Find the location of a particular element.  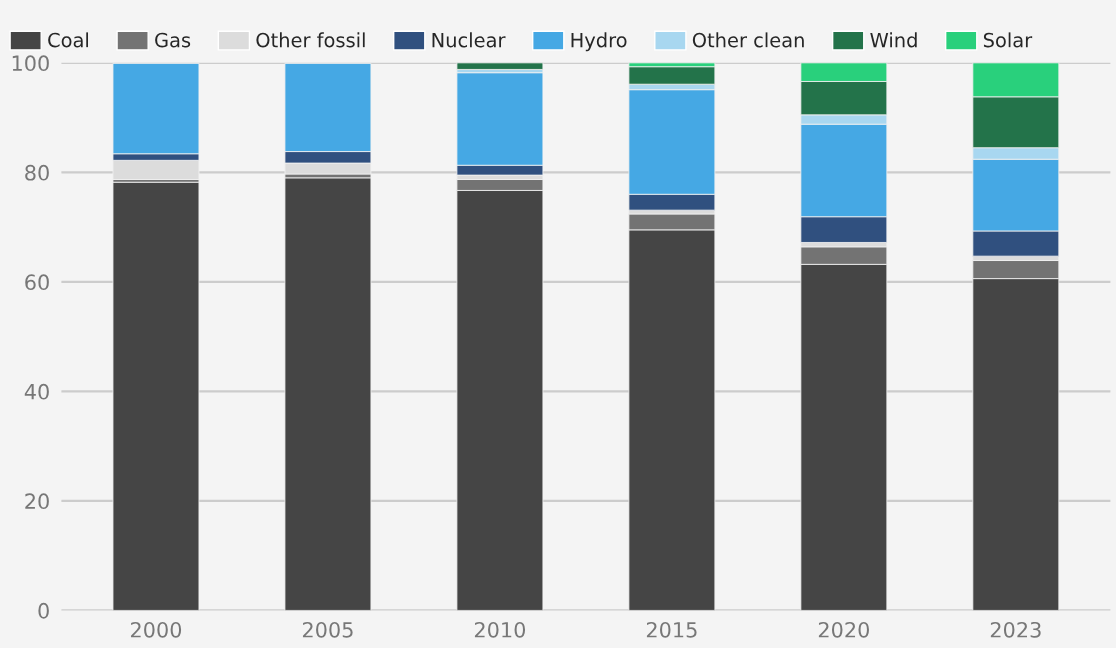

x-tick-label: 2023 is located at coordinates (1015, 629).